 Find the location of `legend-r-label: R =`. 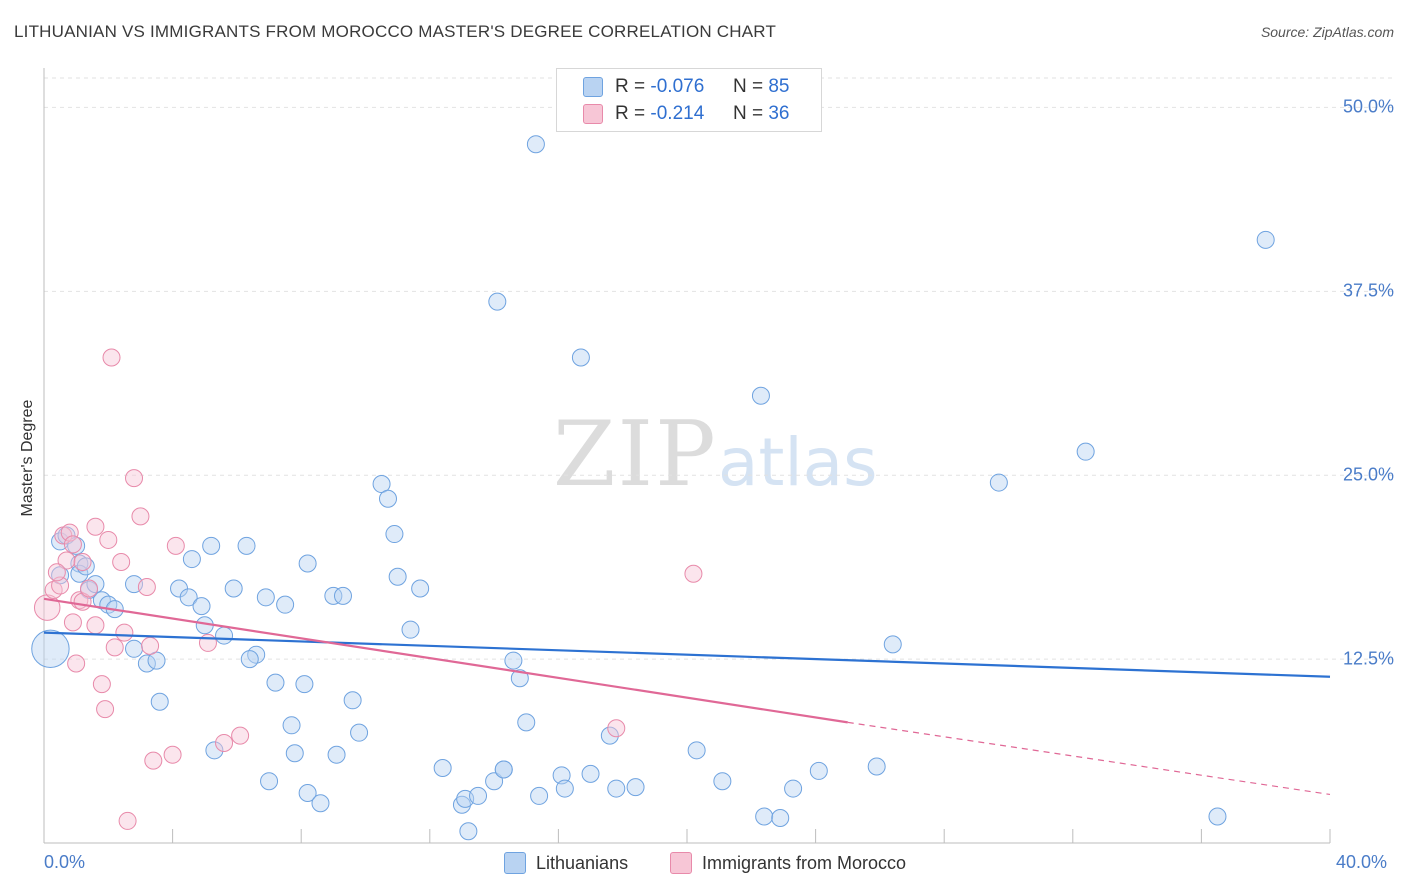

legend-r-label: R = is located at coordinates (630, 86).